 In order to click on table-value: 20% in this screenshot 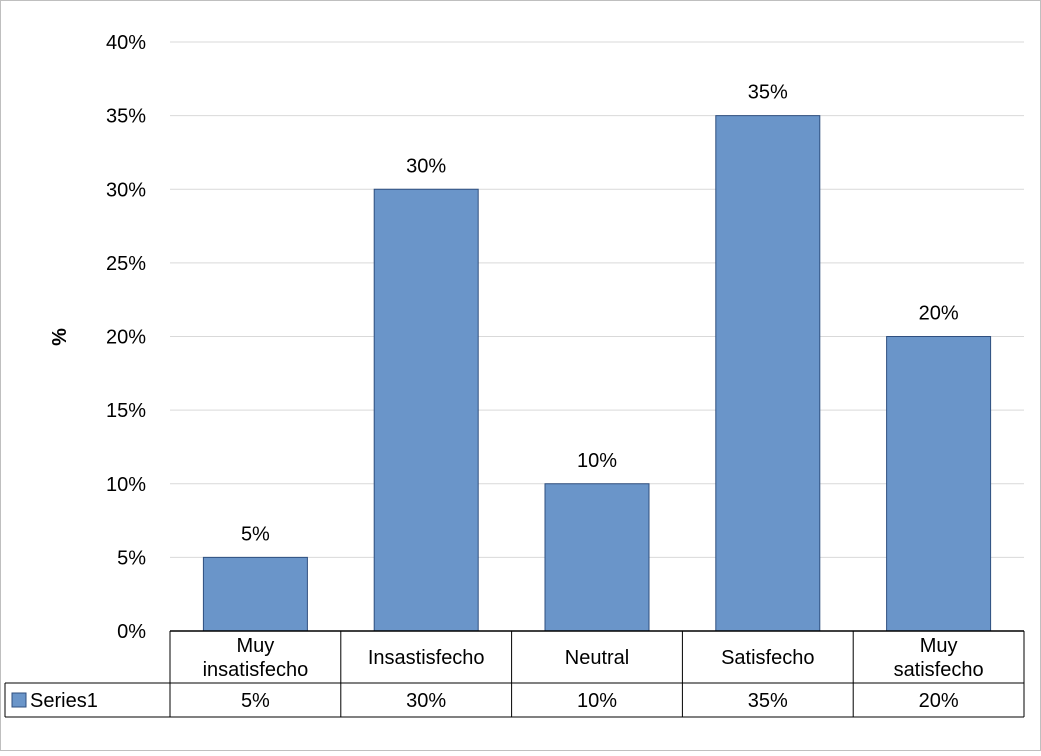, I will do `click(939, 701)`.